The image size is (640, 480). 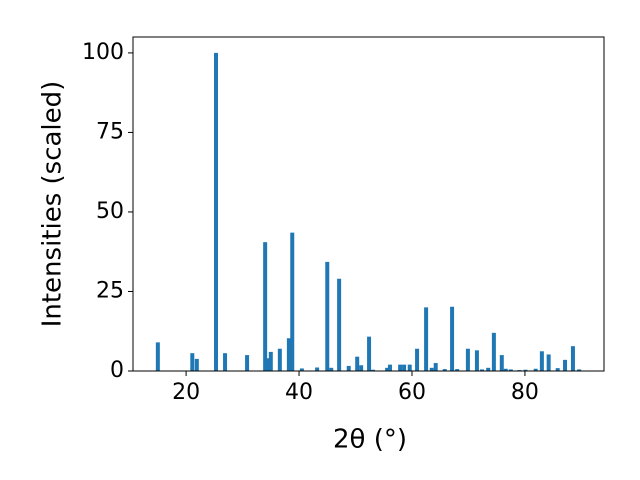 What do you see at coordinates (103, 52) in the screenshot?
I see `y-tick-label: 100` at bounding box center [103, 52].